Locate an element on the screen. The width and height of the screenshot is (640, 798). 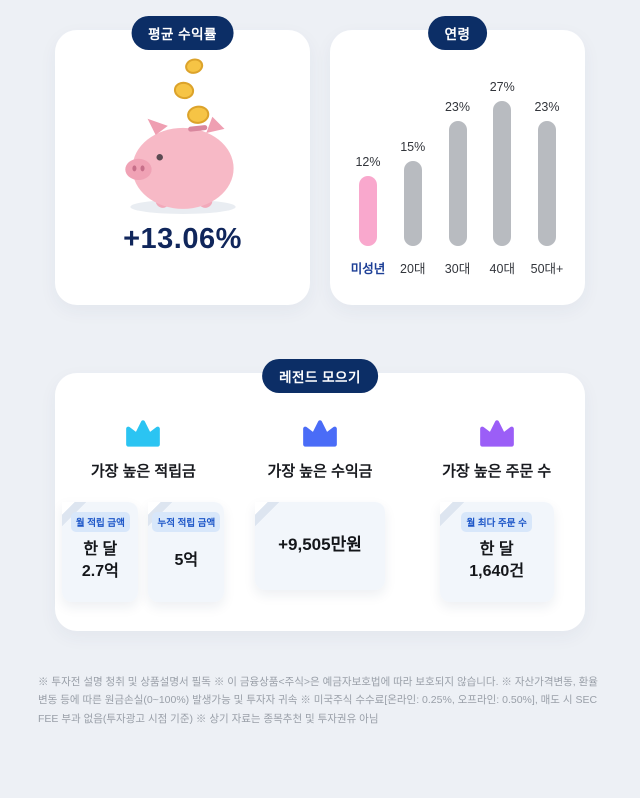
note-card-cumulative-deposit: 누적 적립 금액 5억 is located at coordinates (186, 552).